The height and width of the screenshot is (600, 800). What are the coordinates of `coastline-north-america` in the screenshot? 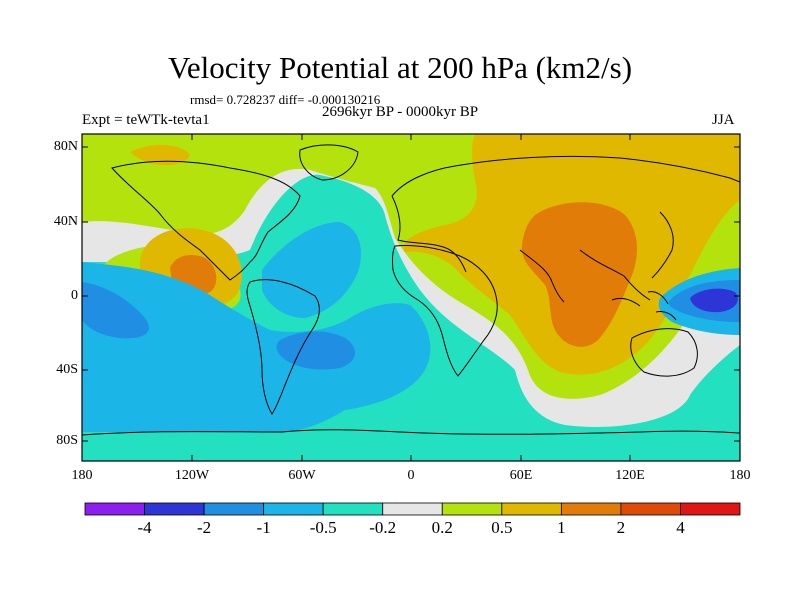 It's located at (206, 220).